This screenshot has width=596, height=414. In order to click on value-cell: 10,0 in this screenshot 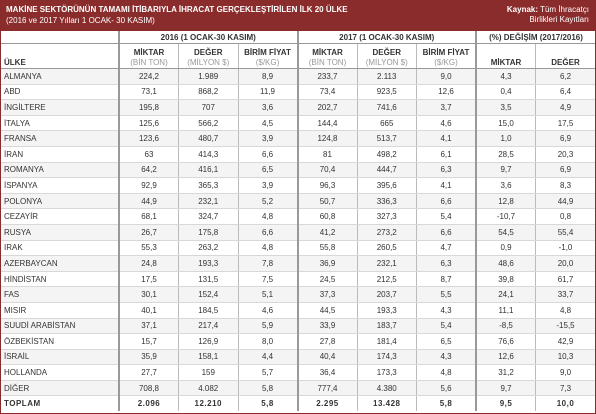, I will do `click(565, 403)`.